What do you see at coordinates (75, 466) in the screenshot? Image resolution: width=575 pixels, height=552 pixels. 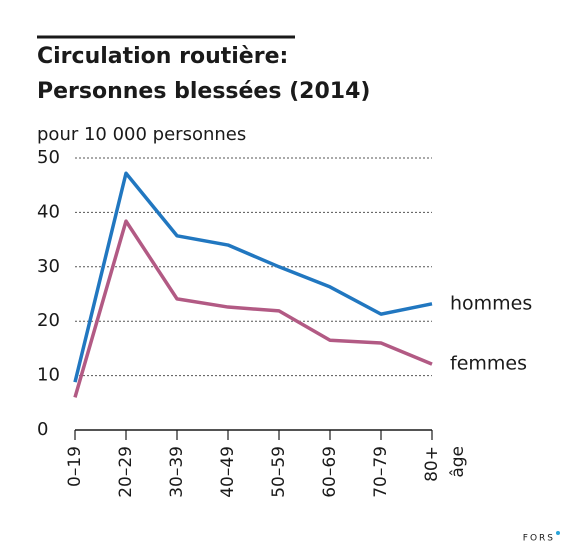 I see `x-tick-label: 0–19` at bounding box center [75, 466].